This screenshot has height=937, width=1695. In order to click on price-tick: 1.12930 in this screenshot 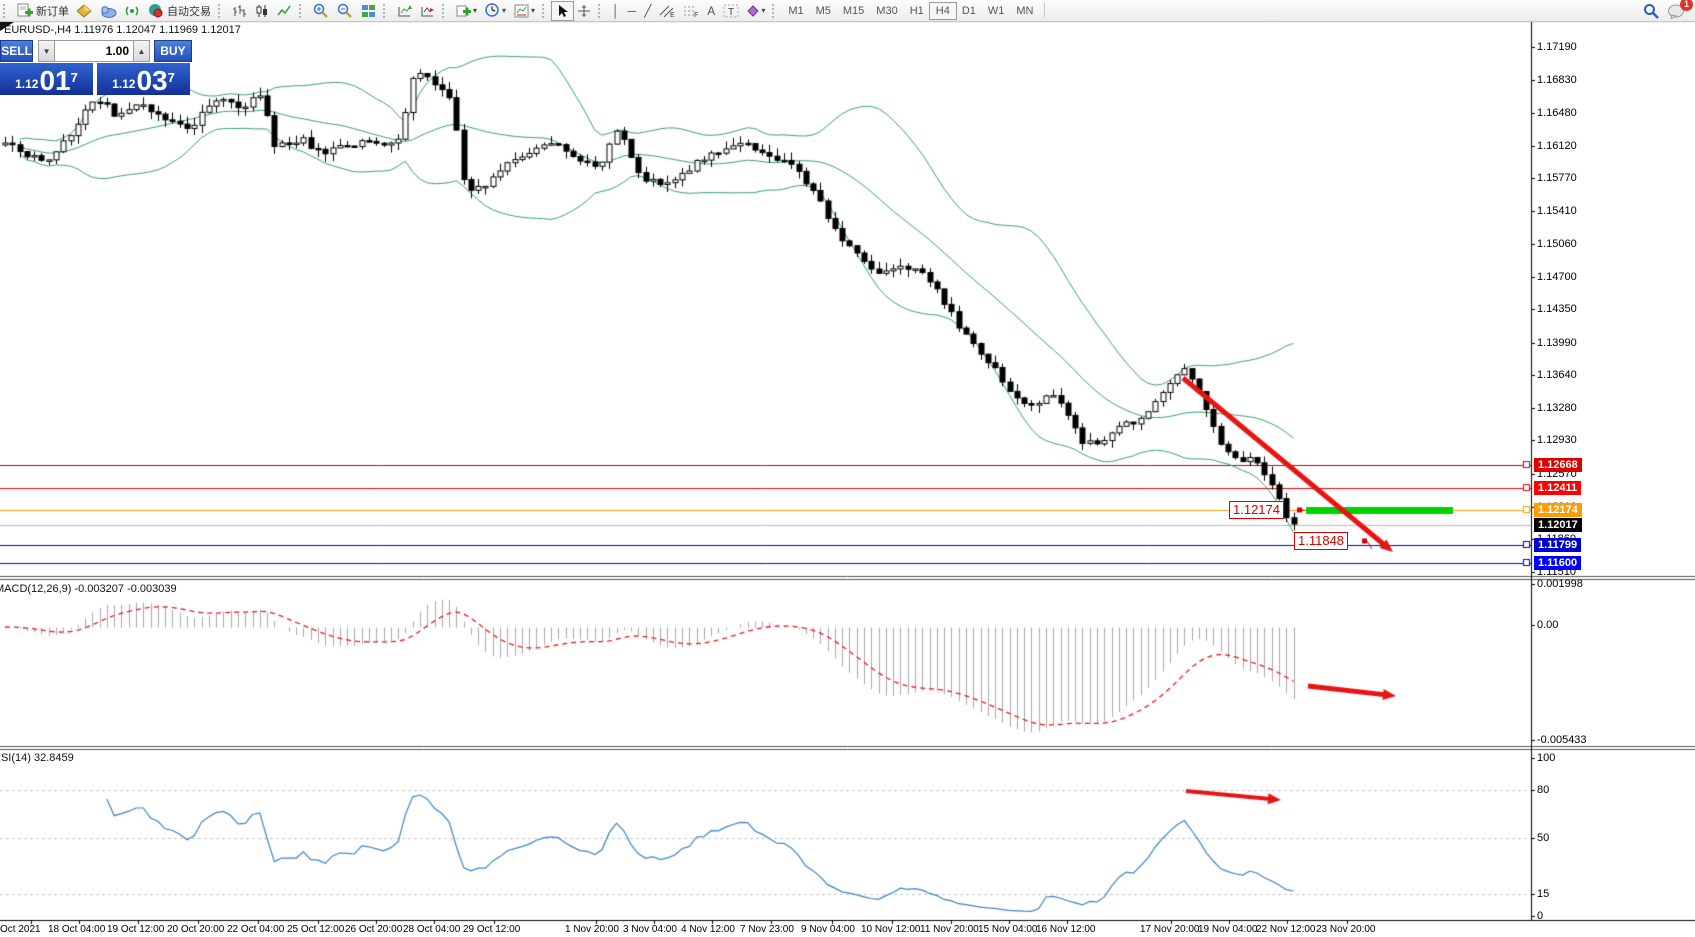, I will do `click(1557, 440)`.